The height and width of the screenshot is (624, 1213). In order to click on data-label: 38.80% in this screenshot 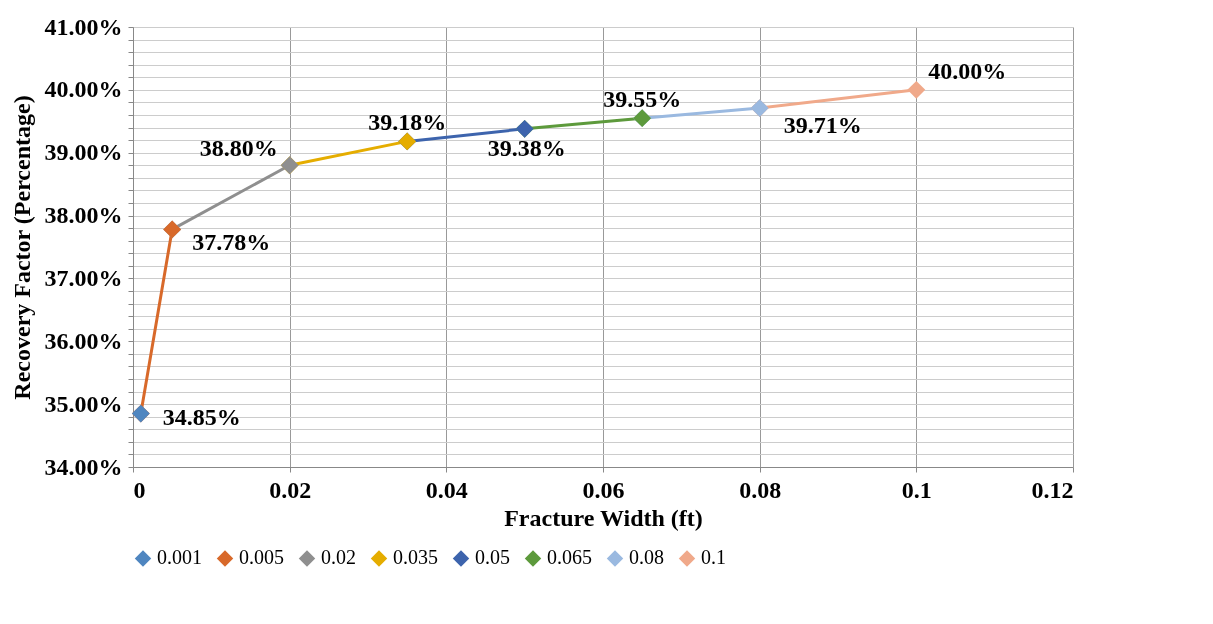, I will do `click(238, 148)`.